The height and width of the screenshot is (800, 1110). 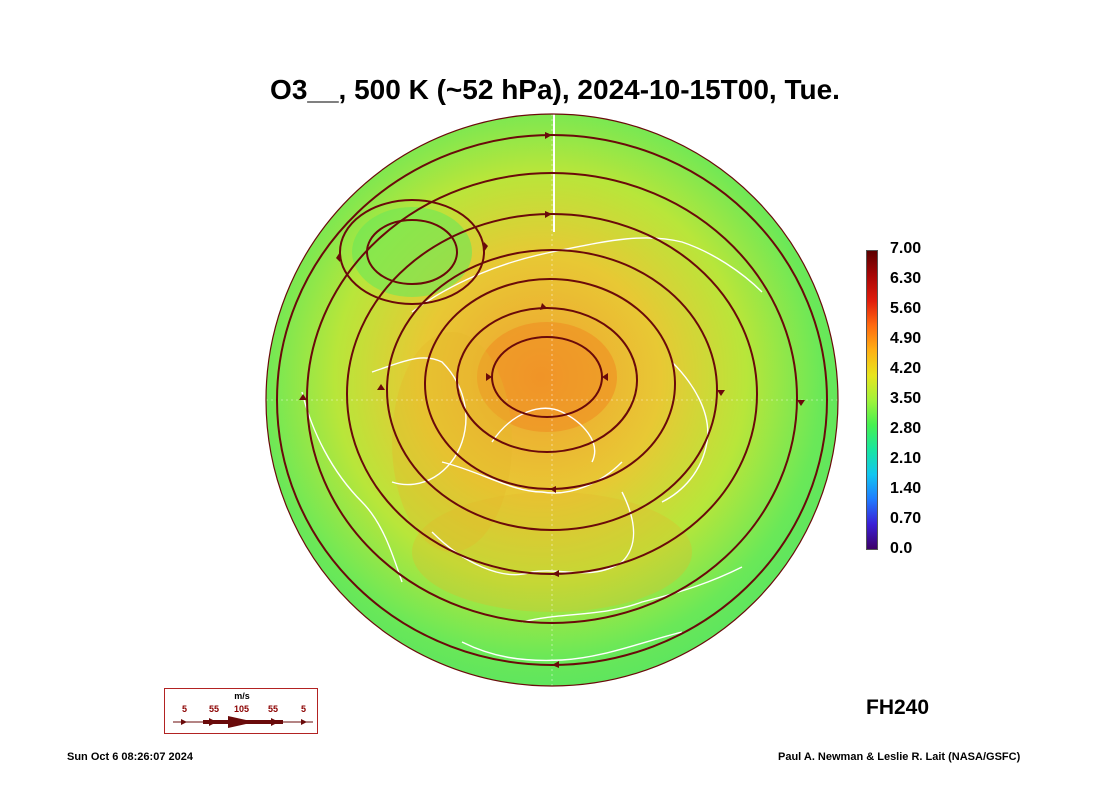 What do you see at coordinates (906, 398) in the screenshot?
I see `colorbar-label: 3.50` at bounding box center [906, 398].